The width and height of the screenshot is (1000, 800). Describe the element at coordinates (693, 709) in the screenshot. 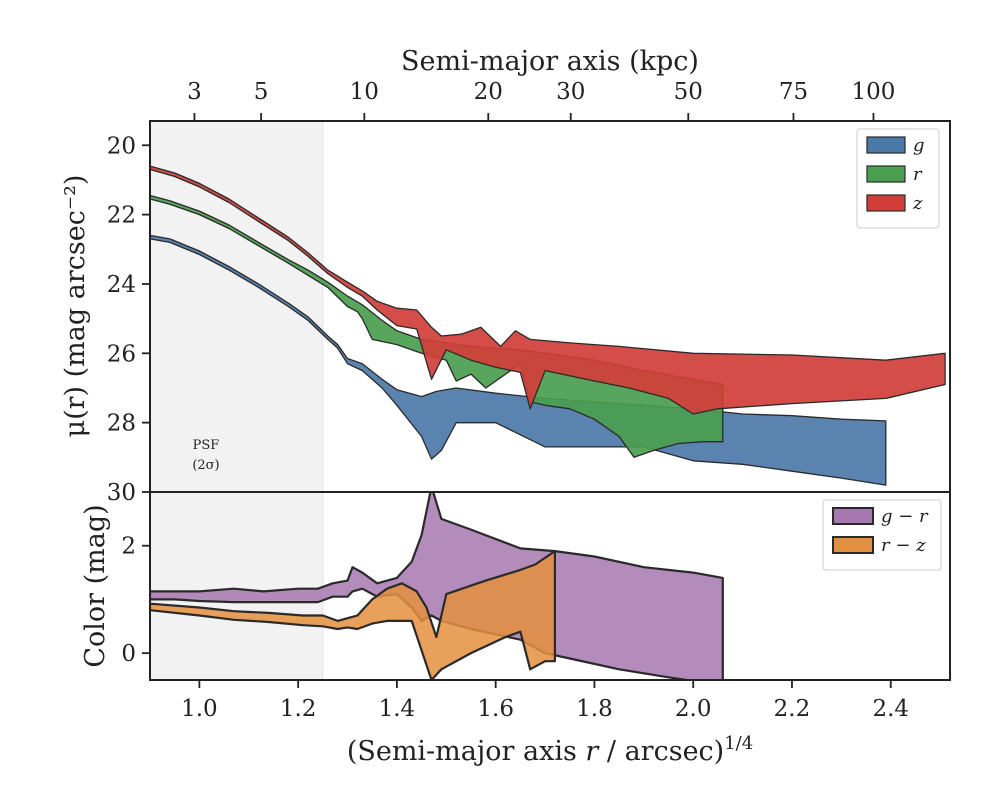

I see `bottom-x-tick-label: 2.0` at that location.